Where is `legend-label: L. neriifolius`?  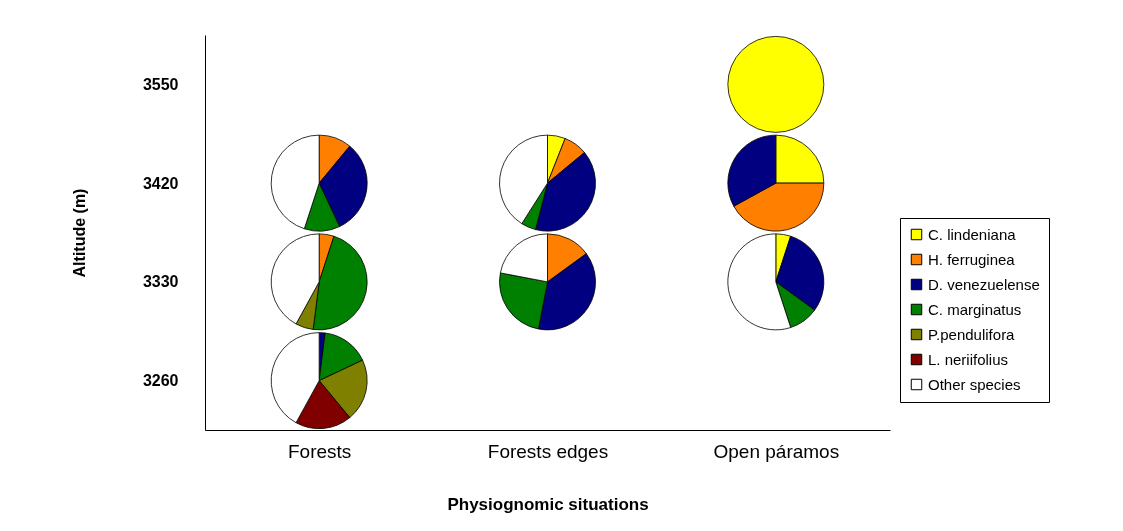
legend-label: L. neriifolius is located at coordinates (968, 359).